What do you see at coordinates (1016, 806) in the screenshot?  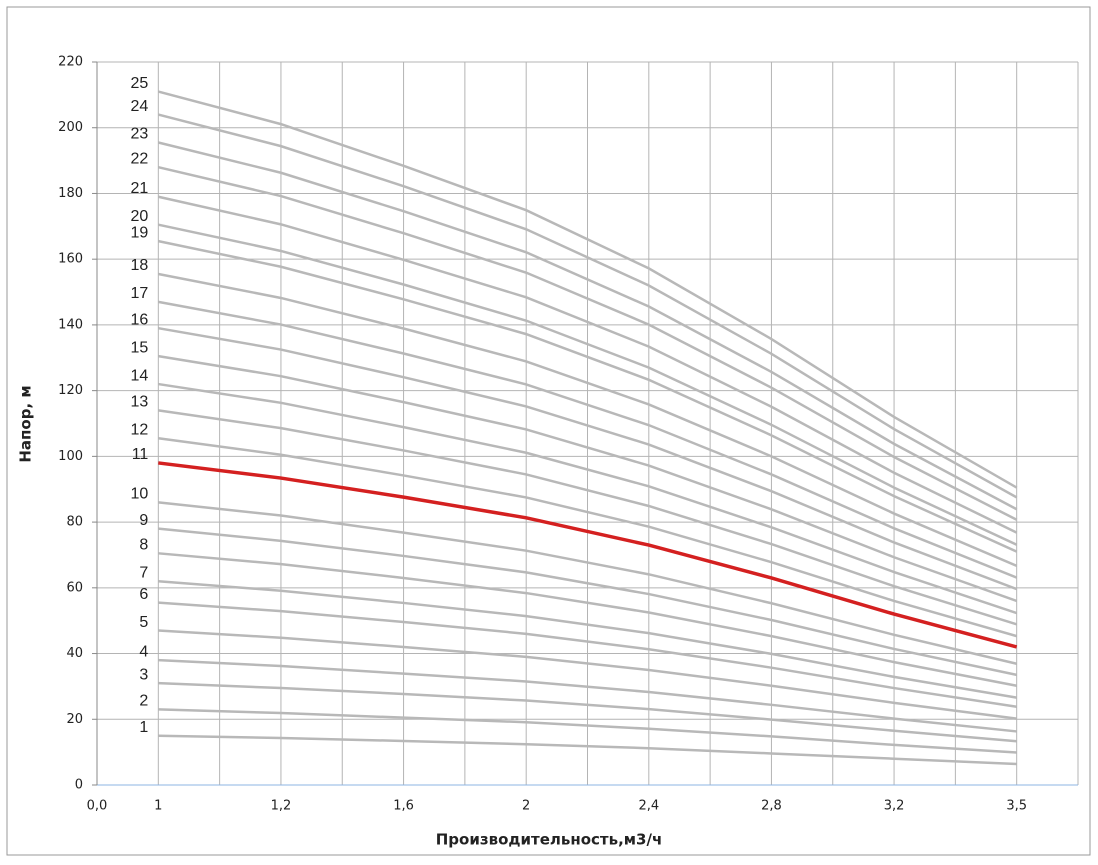 I see `x-tick-label: 3,5` at bounding box center [1016, 806].